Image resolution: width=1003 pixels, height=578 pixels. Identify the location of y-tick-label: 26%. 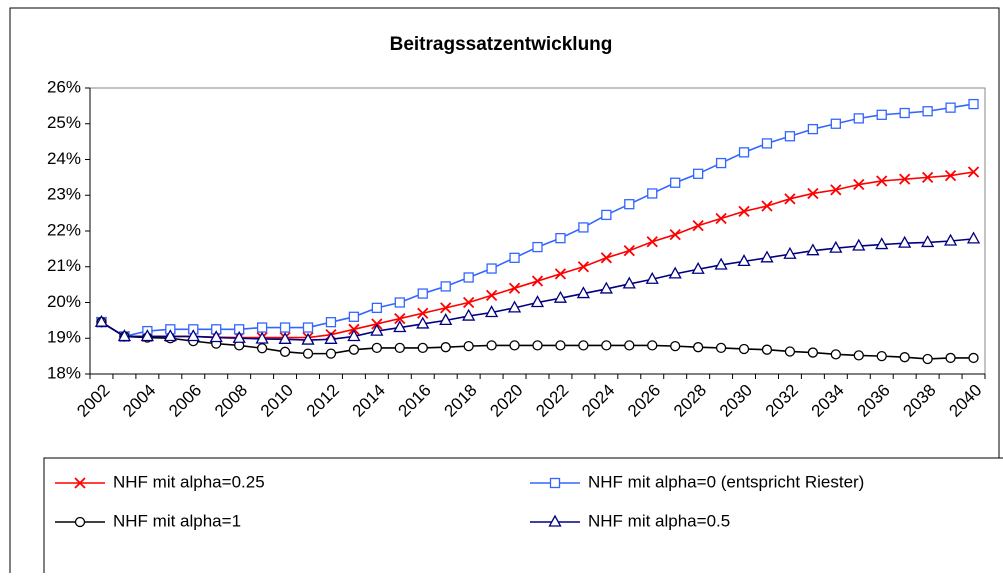
(64, 86).